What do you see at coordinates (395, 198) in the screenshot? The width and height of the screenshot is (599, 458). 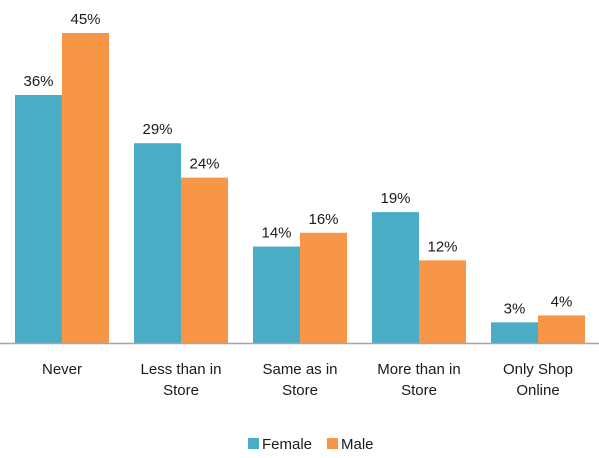 I see `data-label-female-3: 19%` at bounding box center [395, 198].